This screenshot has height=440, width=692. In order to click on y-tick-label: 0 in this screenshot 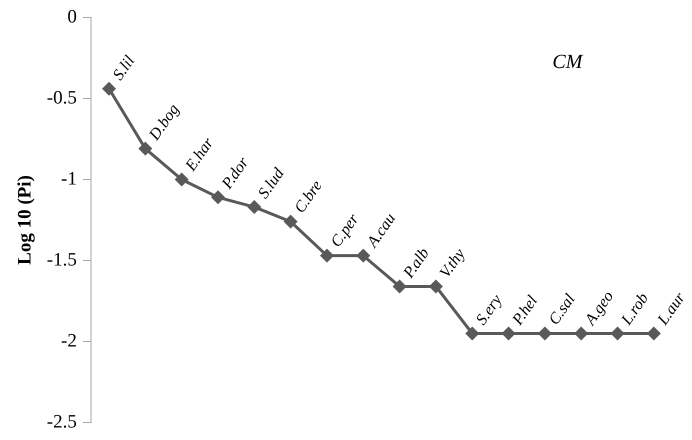, I will do `click(72, 17)`.